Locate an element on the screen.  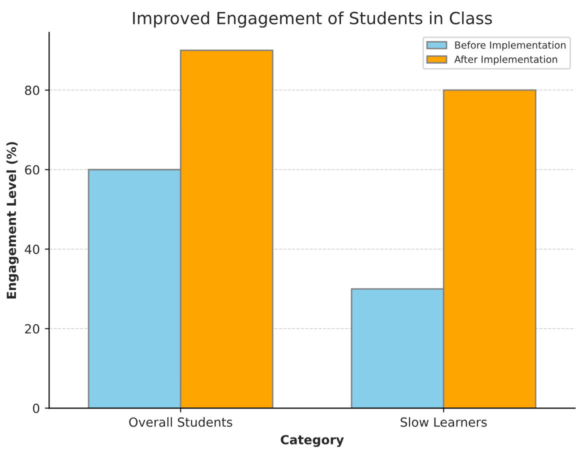
y-tick-label: 80 is located at coordinates (32, 91).